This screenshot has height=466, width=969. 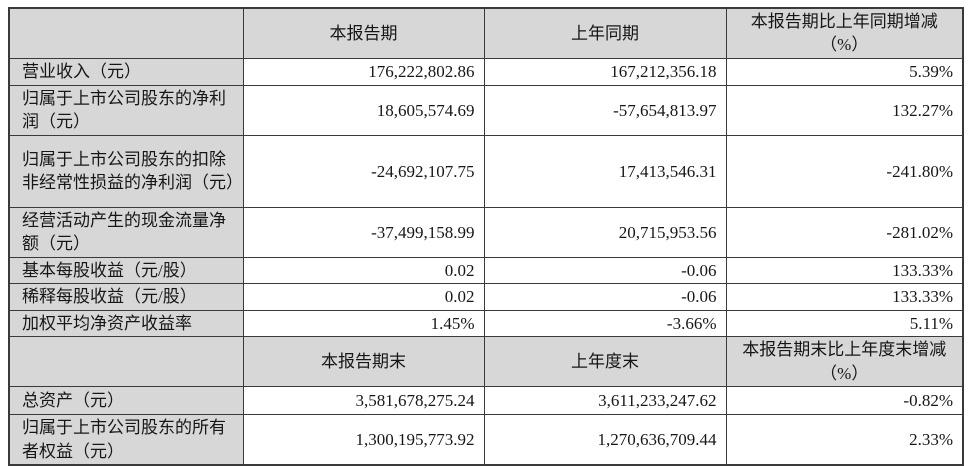 I want to click on header-period-end-change: 本报告期末比上年度末增减（%）, so click(x=844, y=362).